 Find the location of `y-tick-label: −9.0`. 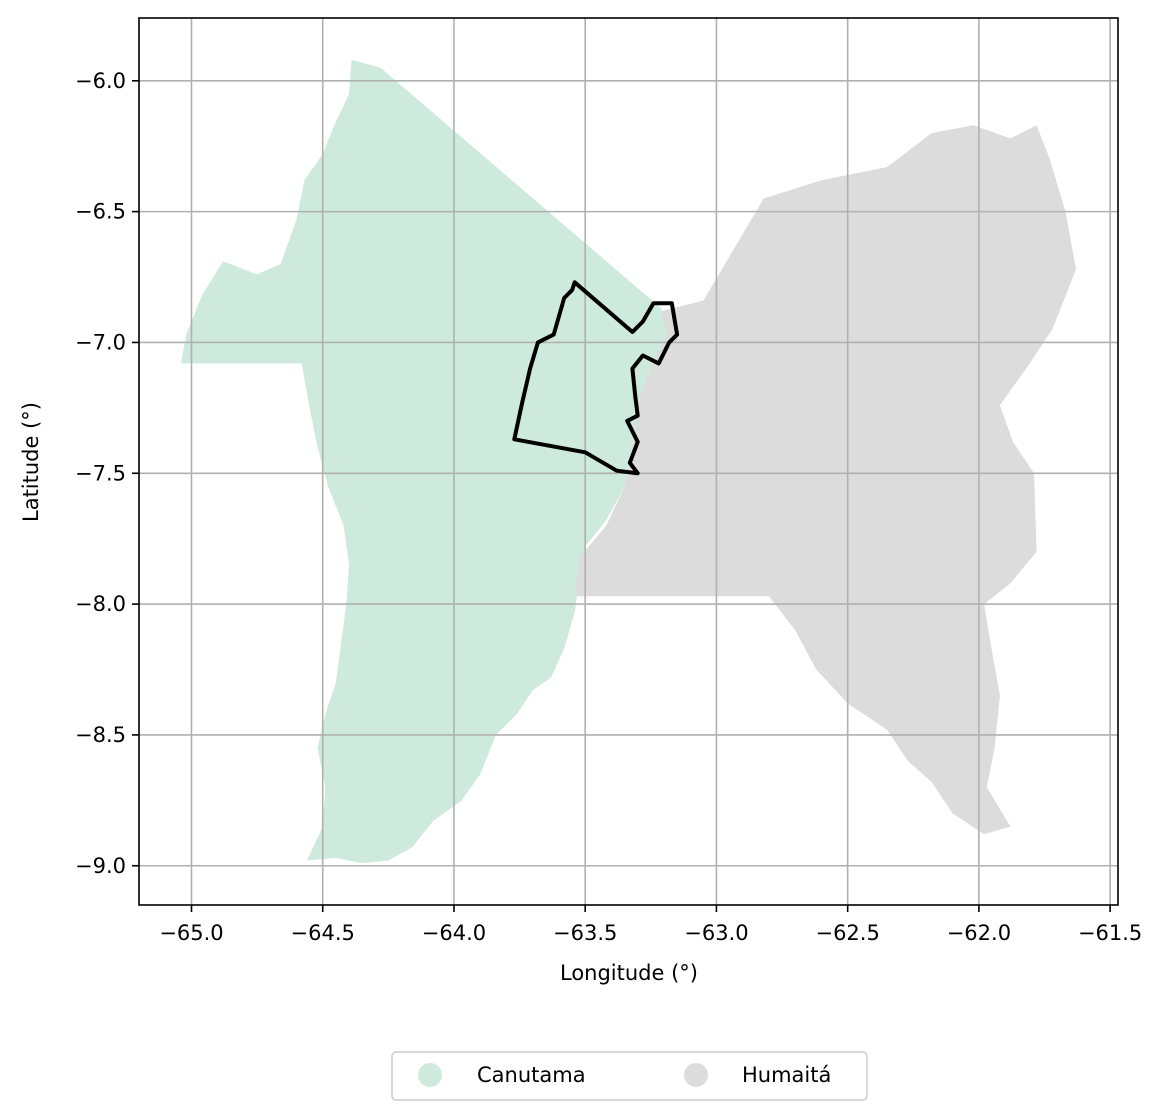

y-tick-label: −9.0 is located at coordinates (100, 866).